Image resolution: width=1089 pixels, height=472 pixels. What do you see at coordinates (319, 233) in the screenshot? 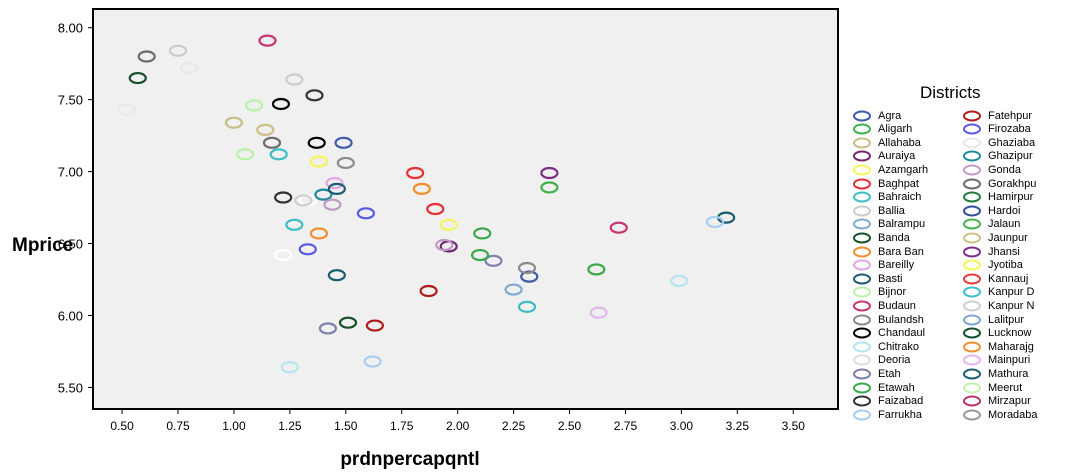
I see `data-point-bara-ban` at bounding box center [319, 233].